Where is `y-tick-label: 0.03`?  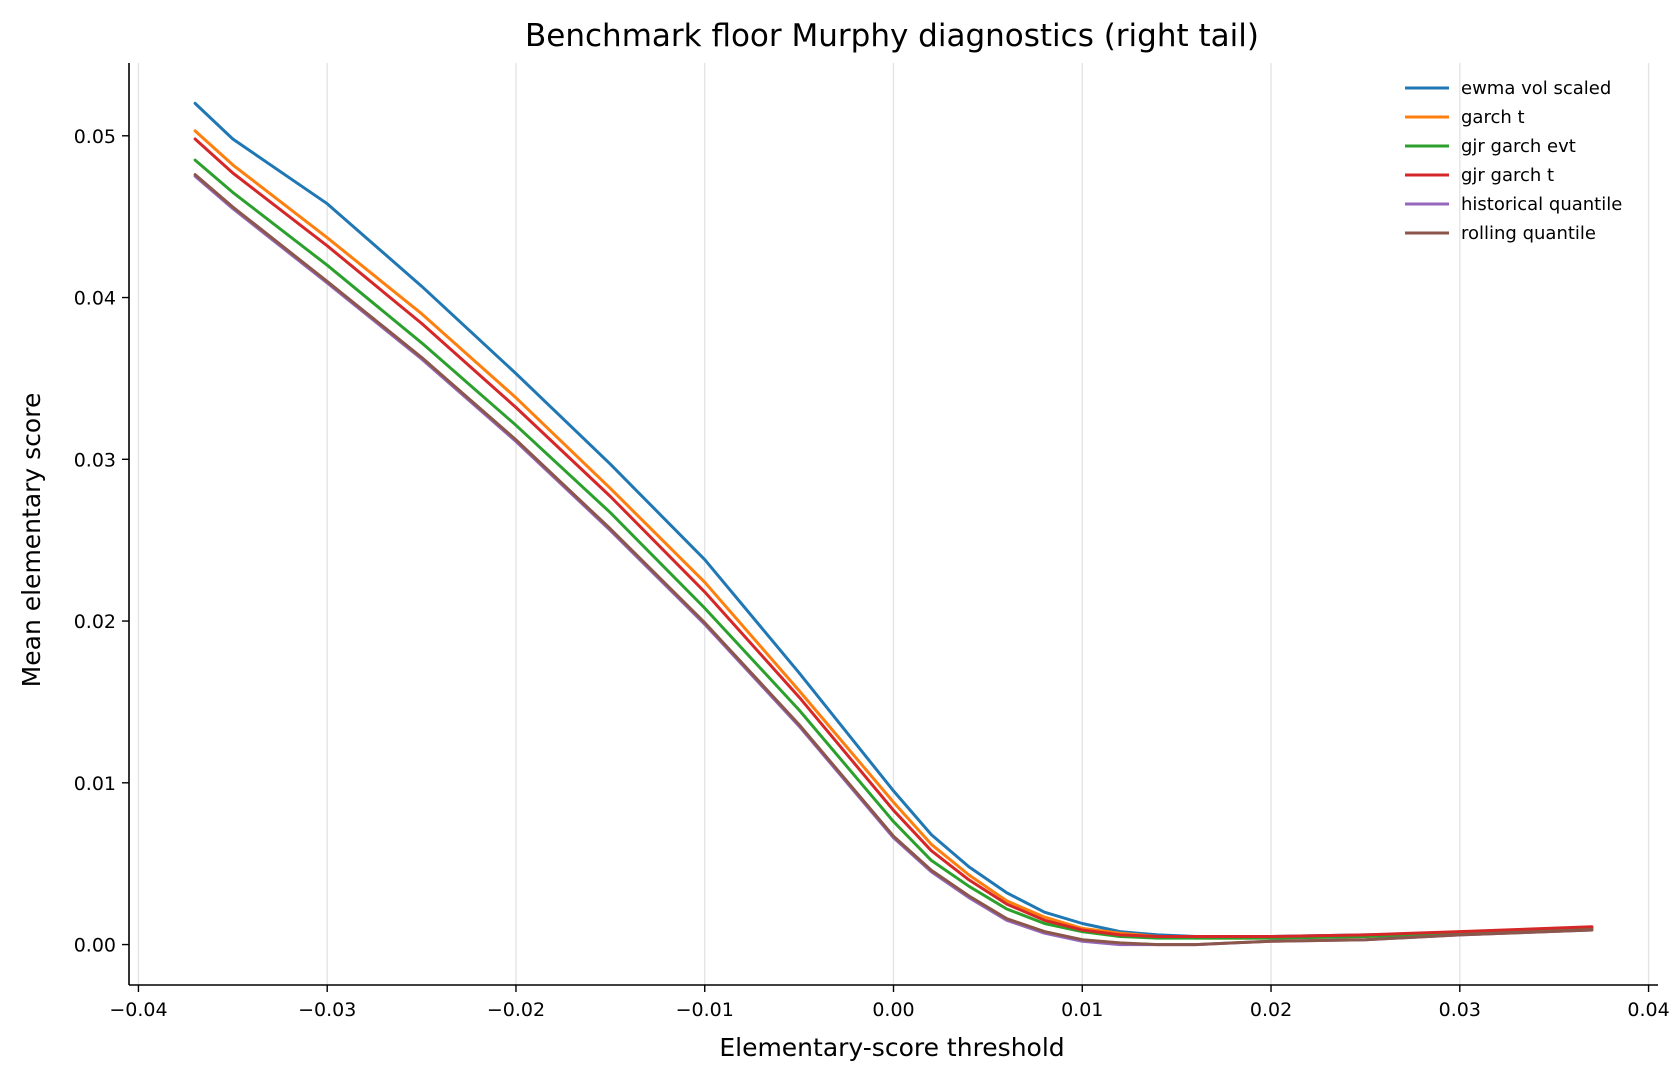 y-tick-label: 0.03 is located at coordinates (95, 460).